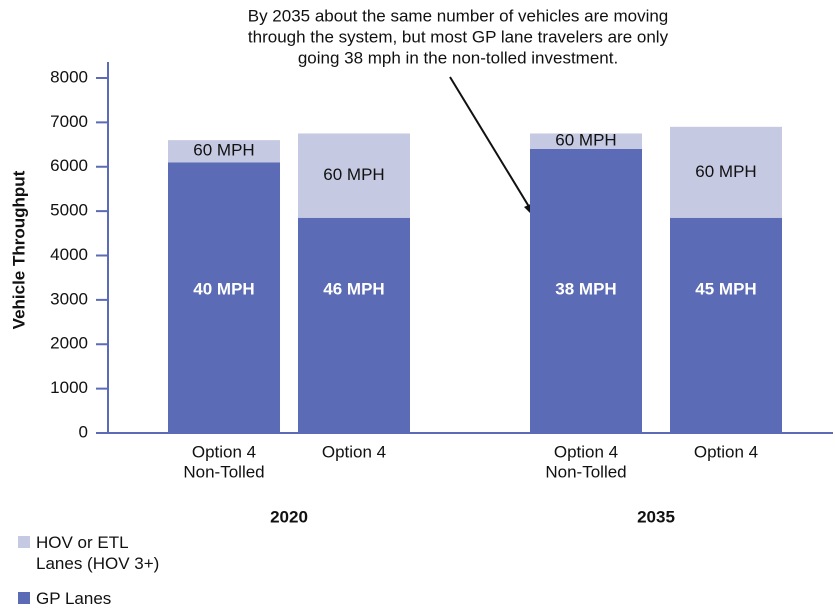  Describe the element at coordinates (490, 143) in the screenshot. I see `annotation-arrow` at that location.